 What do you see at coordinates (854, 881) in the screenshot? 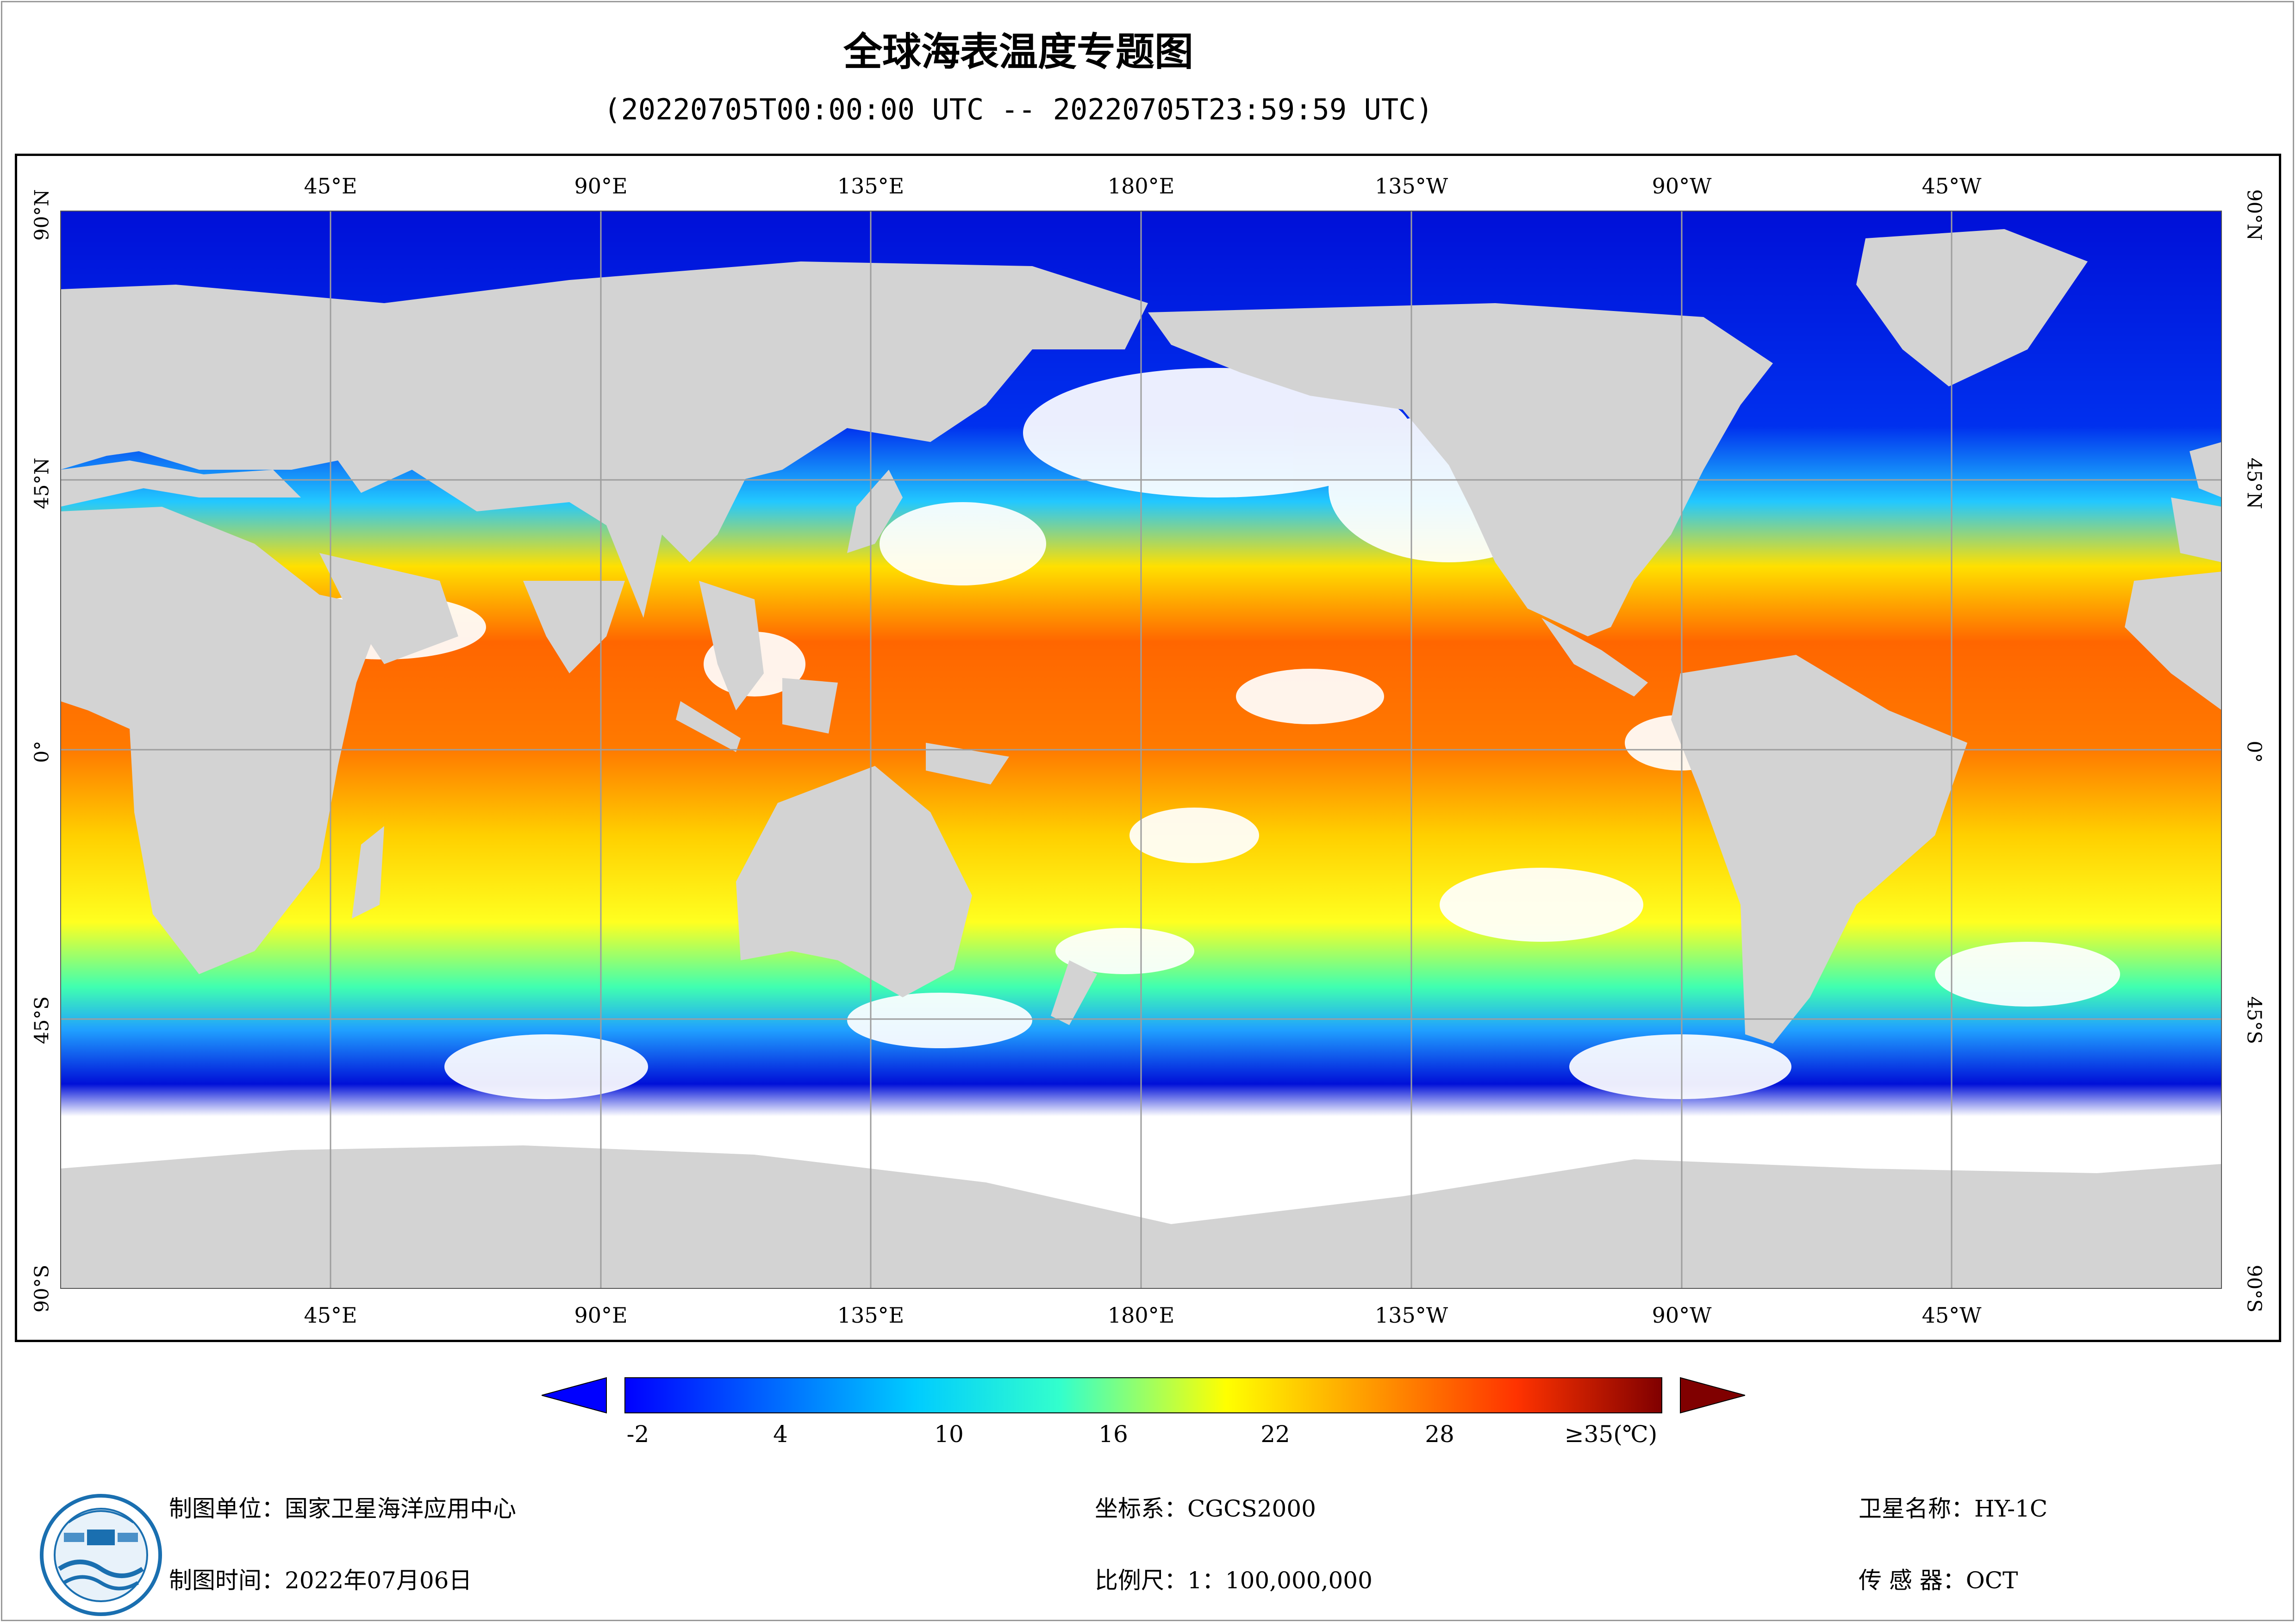
I see `land-australia` at bounding box center [854, 881].